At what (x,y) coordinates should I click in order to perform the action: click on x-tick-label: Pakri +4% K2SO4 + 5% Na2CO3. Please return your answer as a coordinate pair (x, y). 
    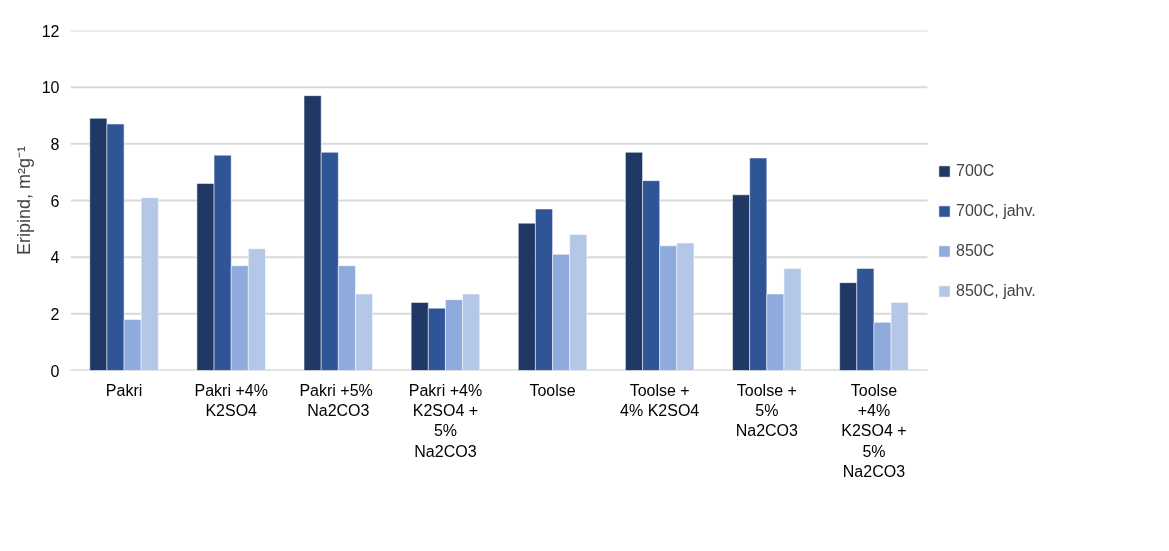
    Looking at the image, I should click on (445, 420).